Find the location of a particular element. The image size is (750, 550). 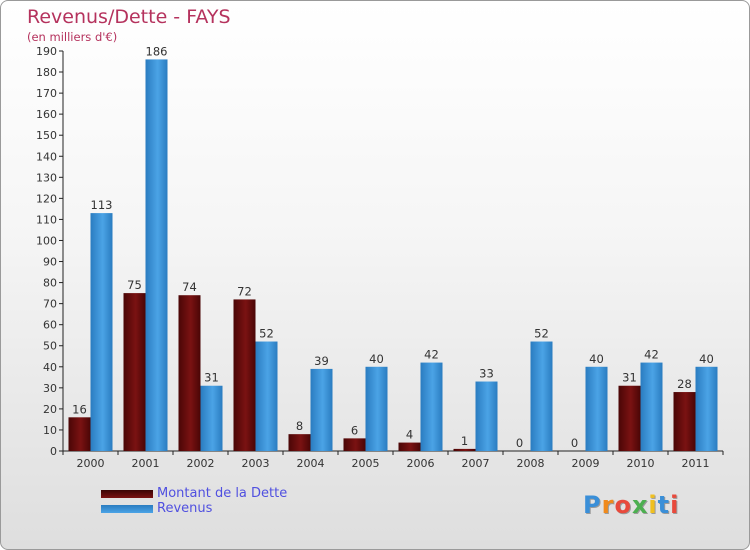

dette-value-label: 8 is located at coordinates (299, 426).